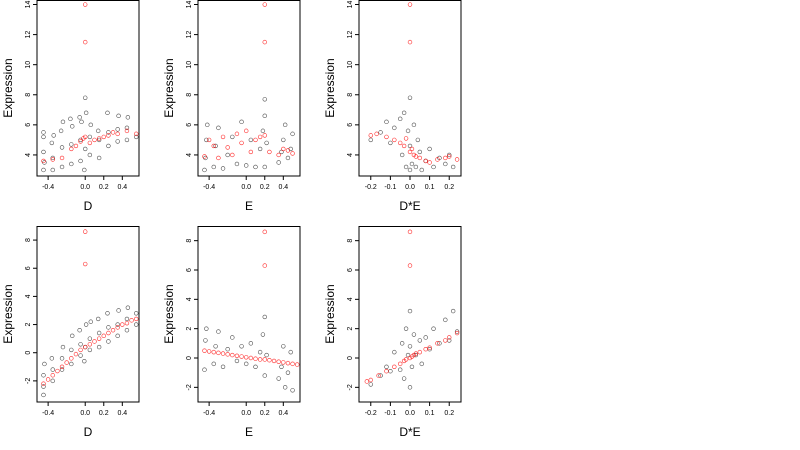 The width and height of the screenshot is (800, 450). I want to click on plot-frame, so click(249, 314).